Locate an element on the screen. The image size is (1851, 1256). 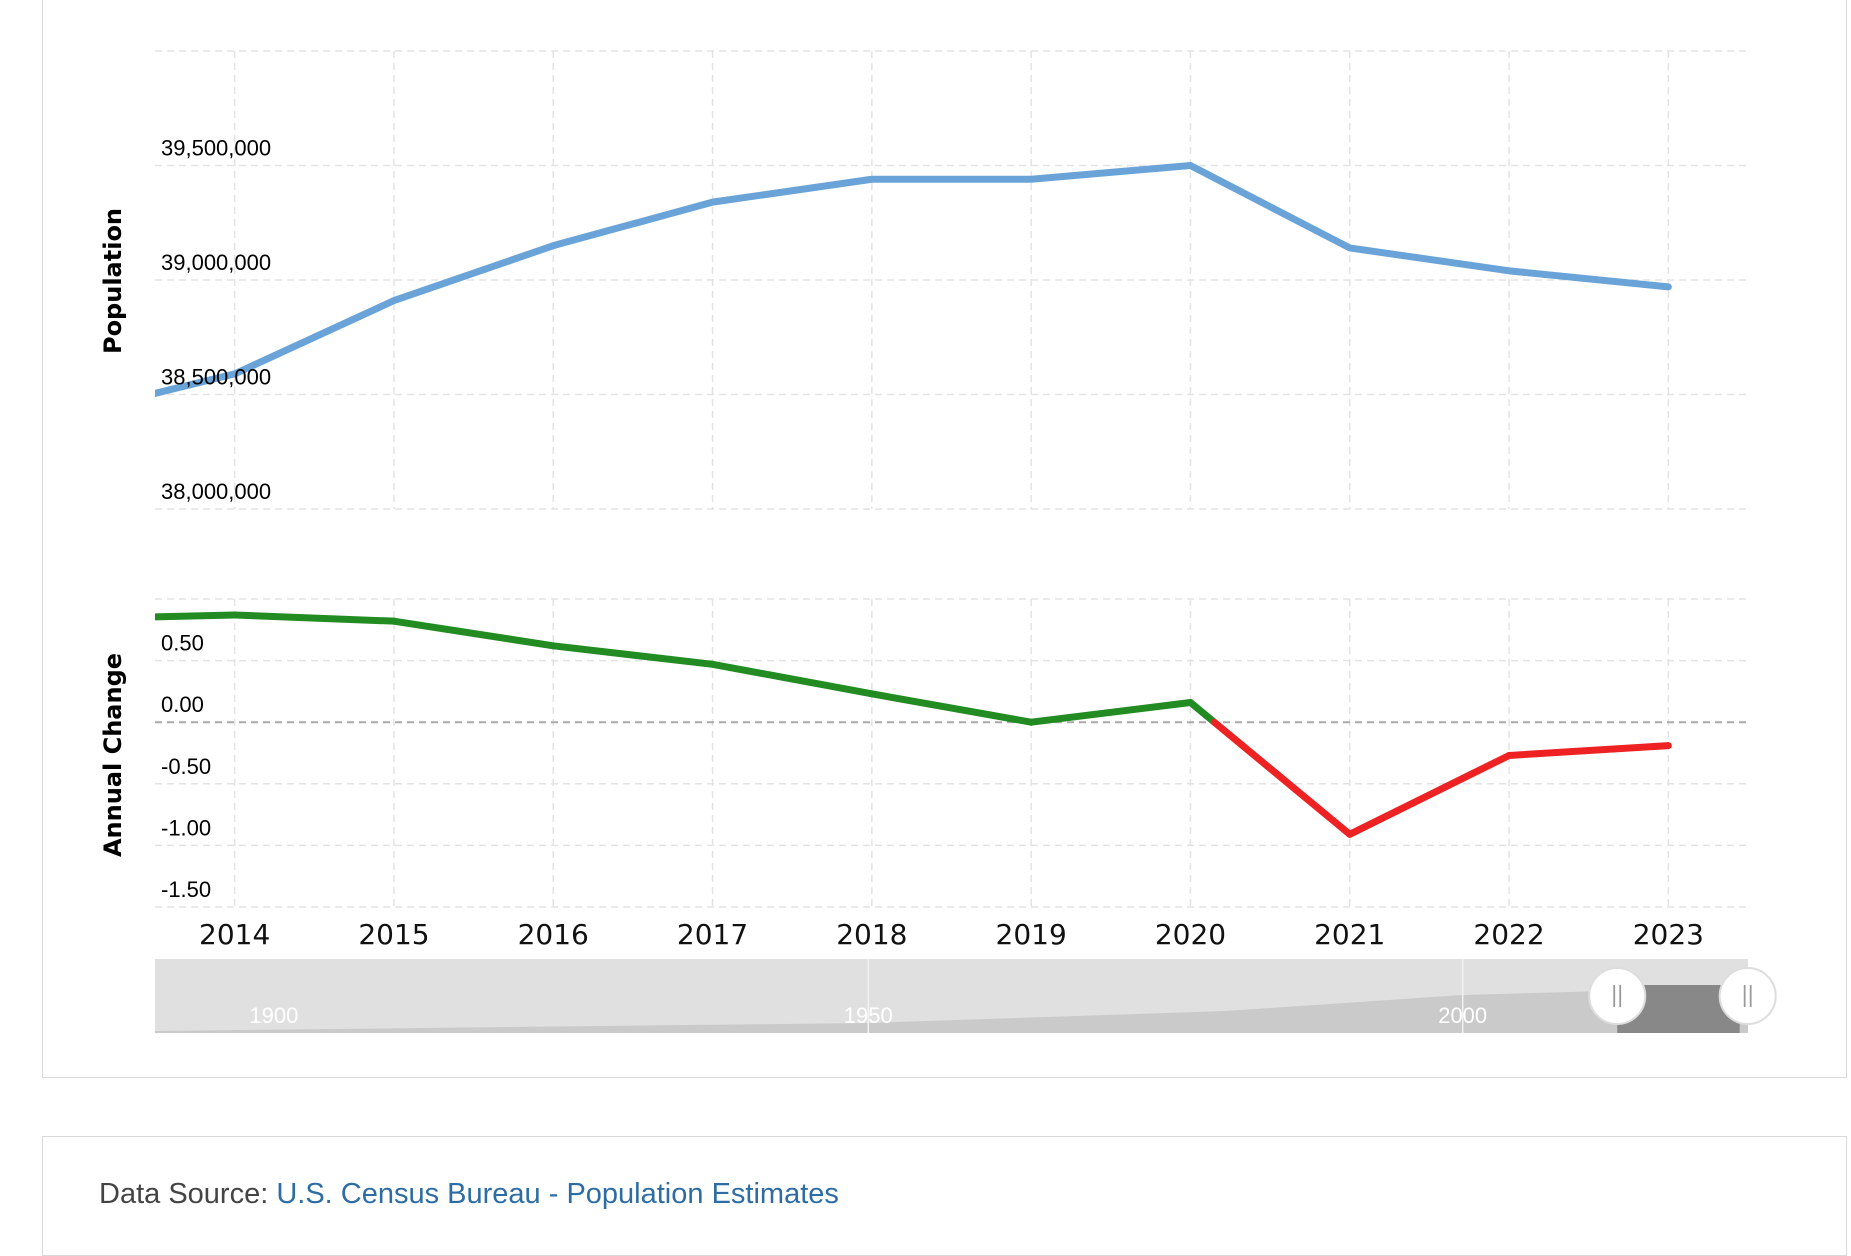
x-tick-label: 2017 is located at coordinates (712, 934).